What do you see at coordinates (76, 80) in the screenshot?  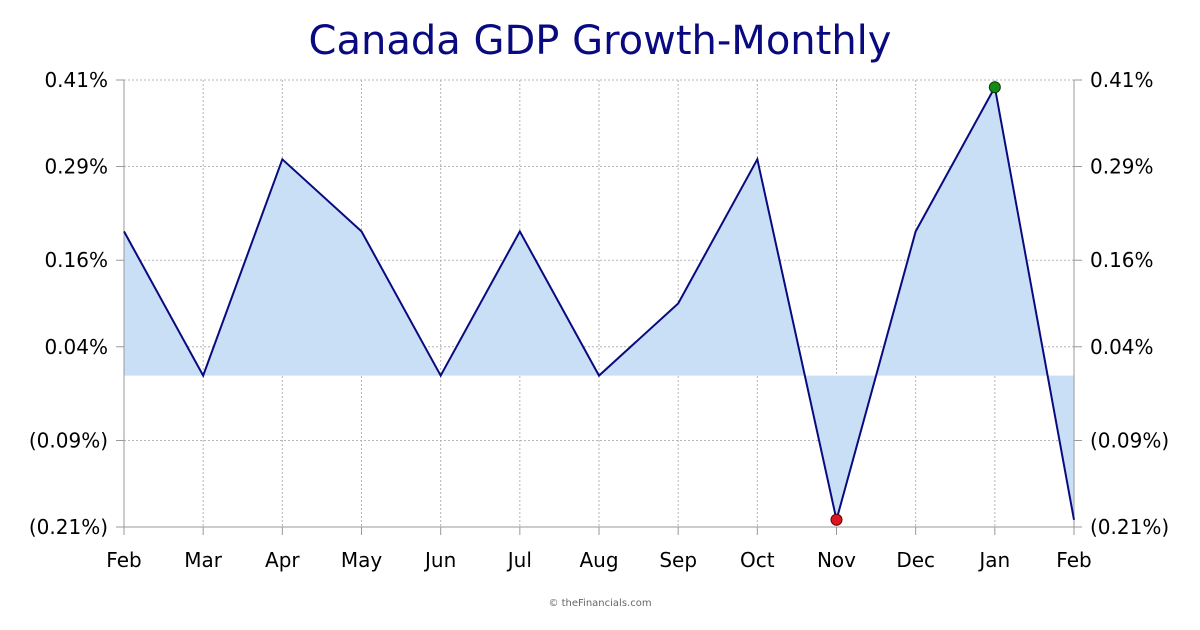 I see `y-tick-label-left: 0.41%` at bounding box center [76, 80].